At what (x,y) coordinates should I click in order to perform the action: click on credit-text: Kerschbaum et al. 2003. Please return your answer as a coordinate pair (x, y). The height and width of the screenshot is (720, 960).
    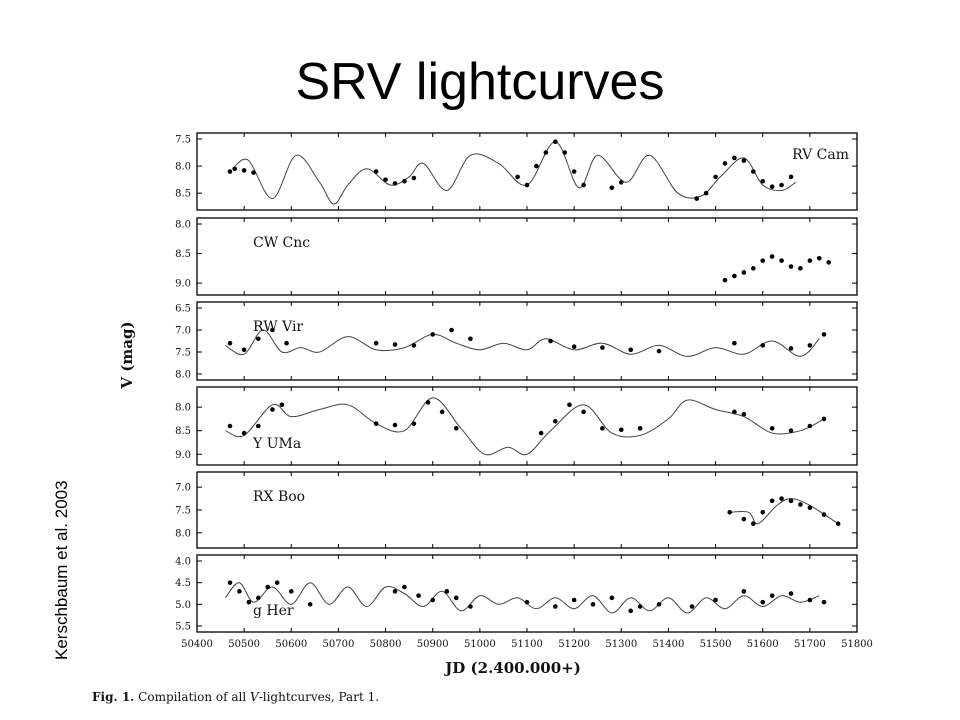
    Looking at the image, I should click on (61, 570).